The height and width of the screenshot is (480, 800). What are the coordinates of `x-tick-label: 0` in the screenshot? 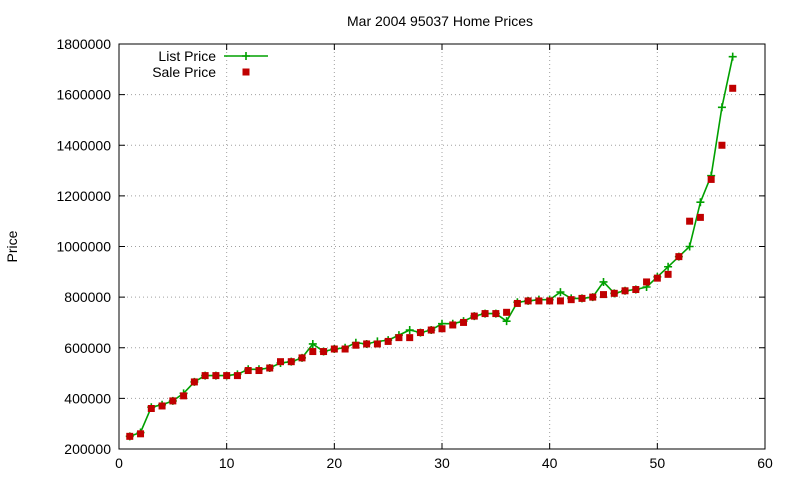 It's located at (119, 463).